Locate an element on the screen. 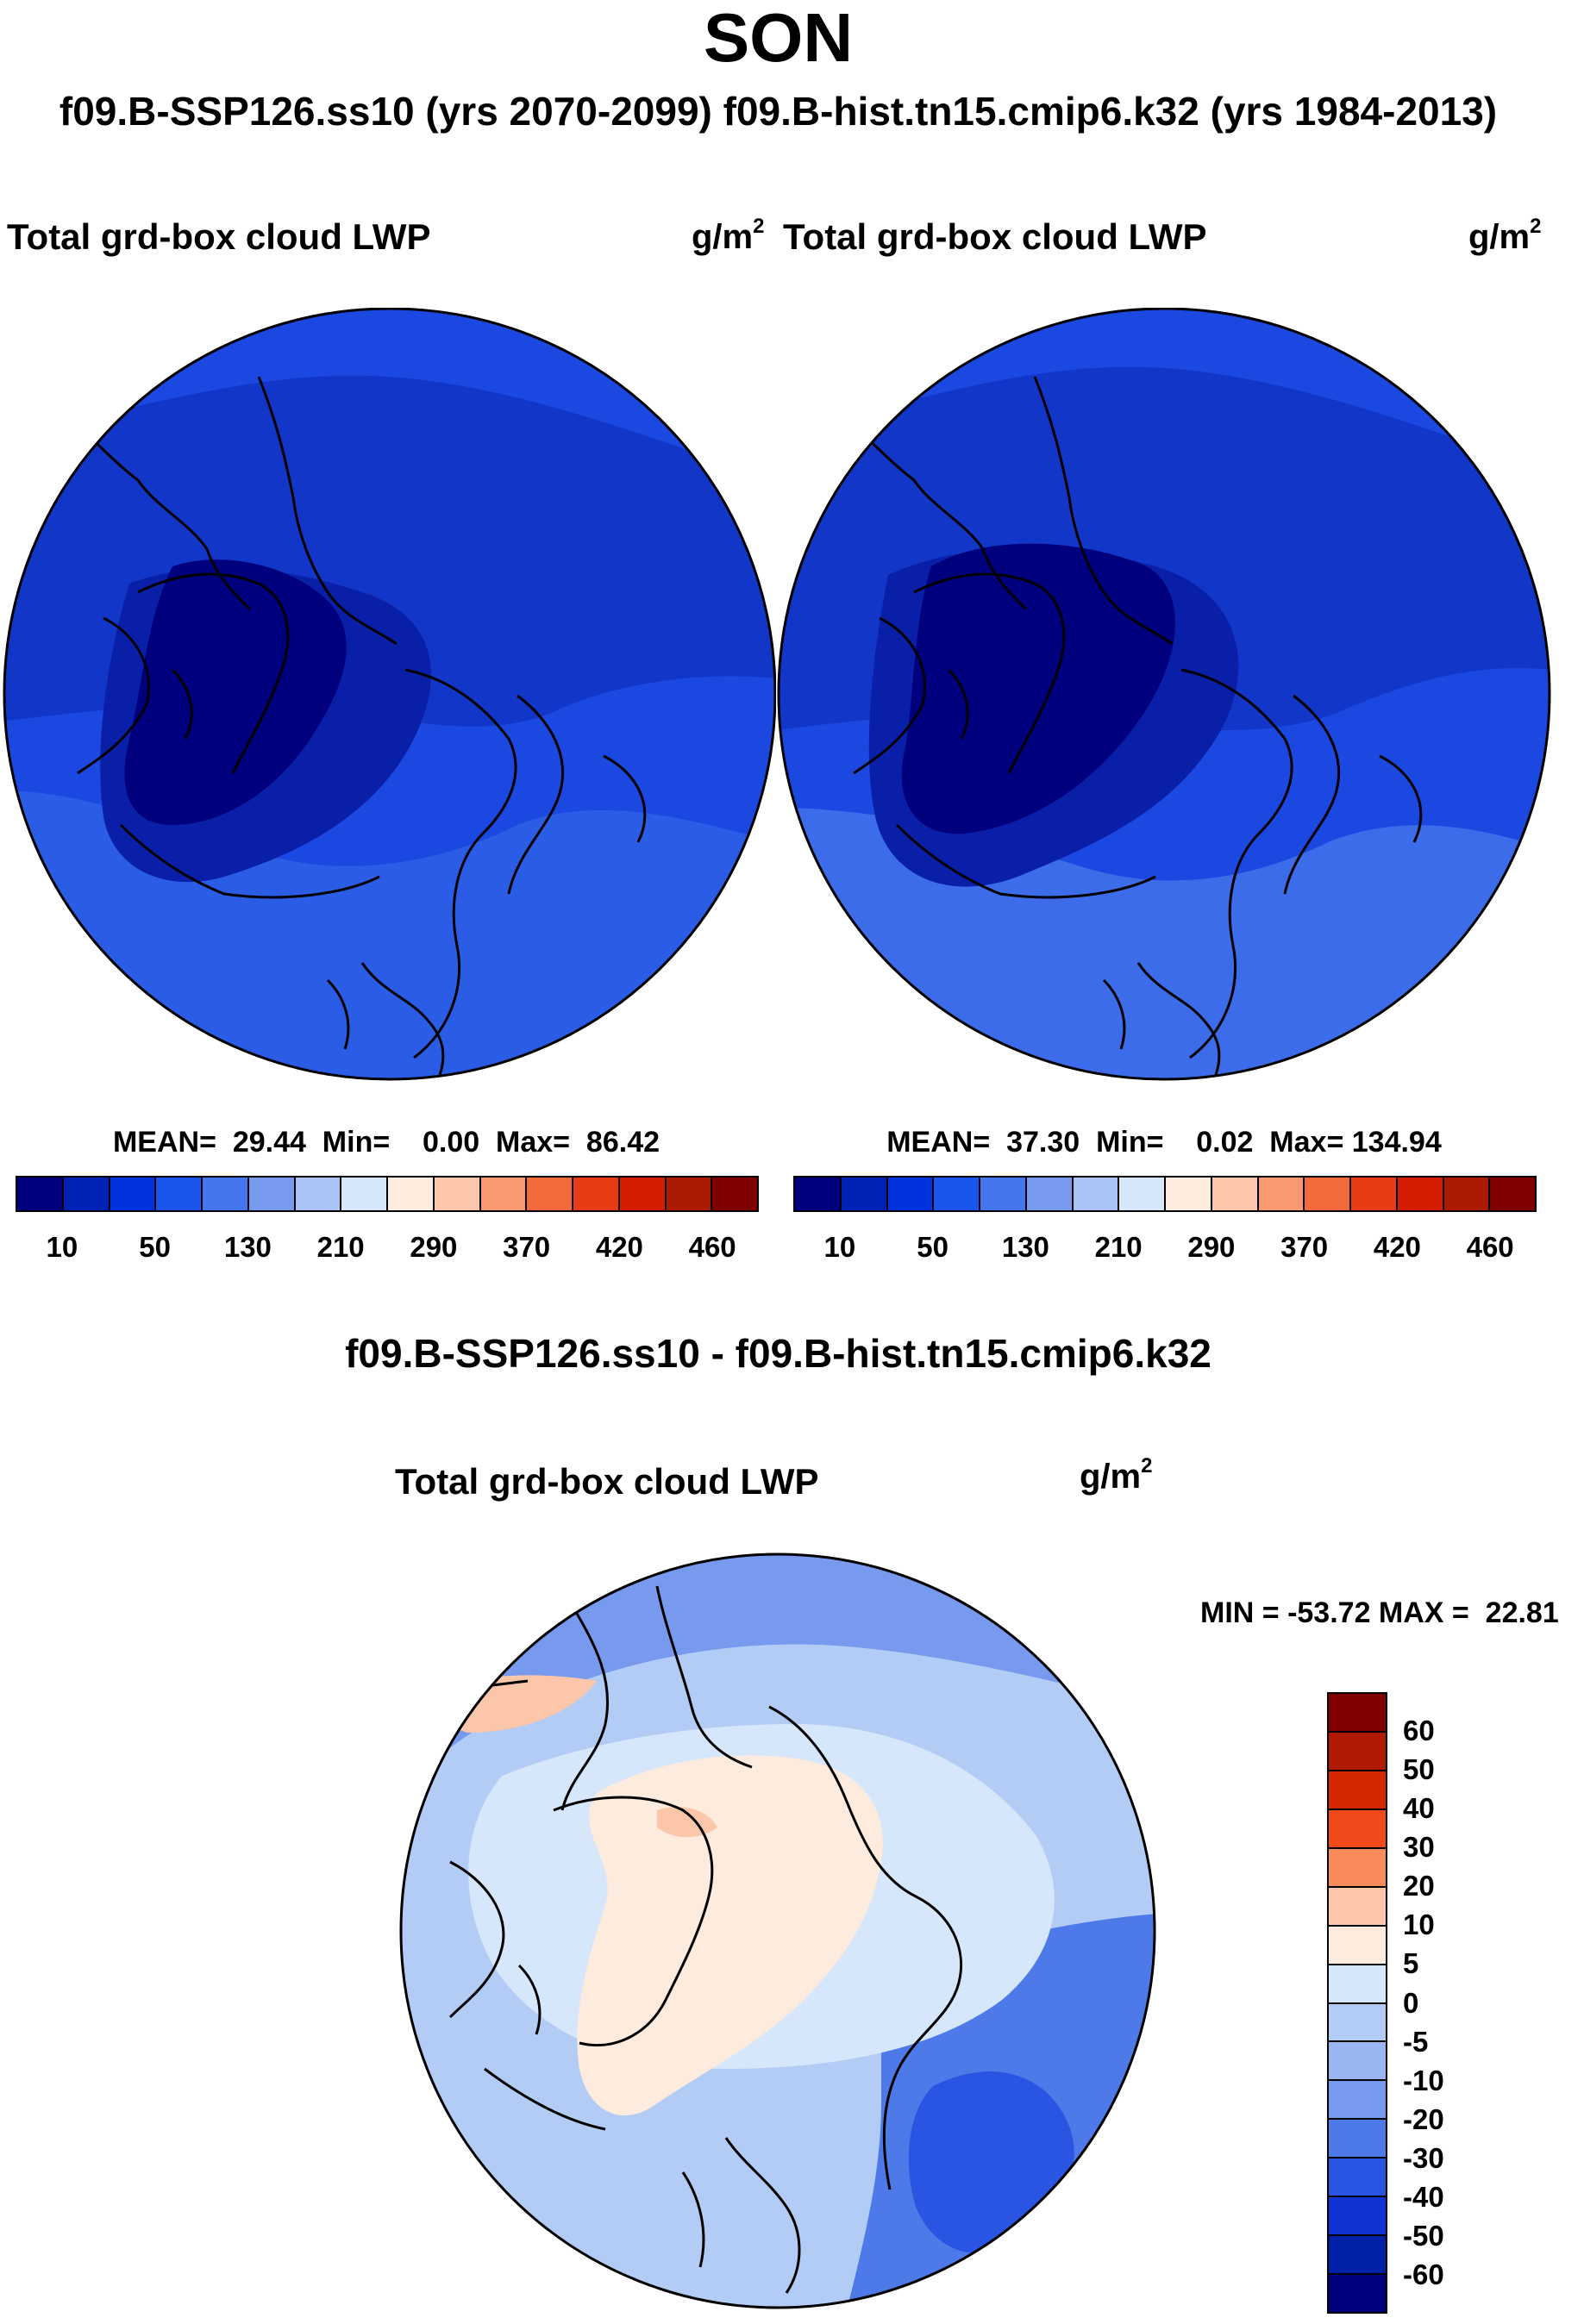 The height and width of the screenshot is (2324, 1584). colorbar-tick-label: 5 is located at coordinates (1411, 1963).